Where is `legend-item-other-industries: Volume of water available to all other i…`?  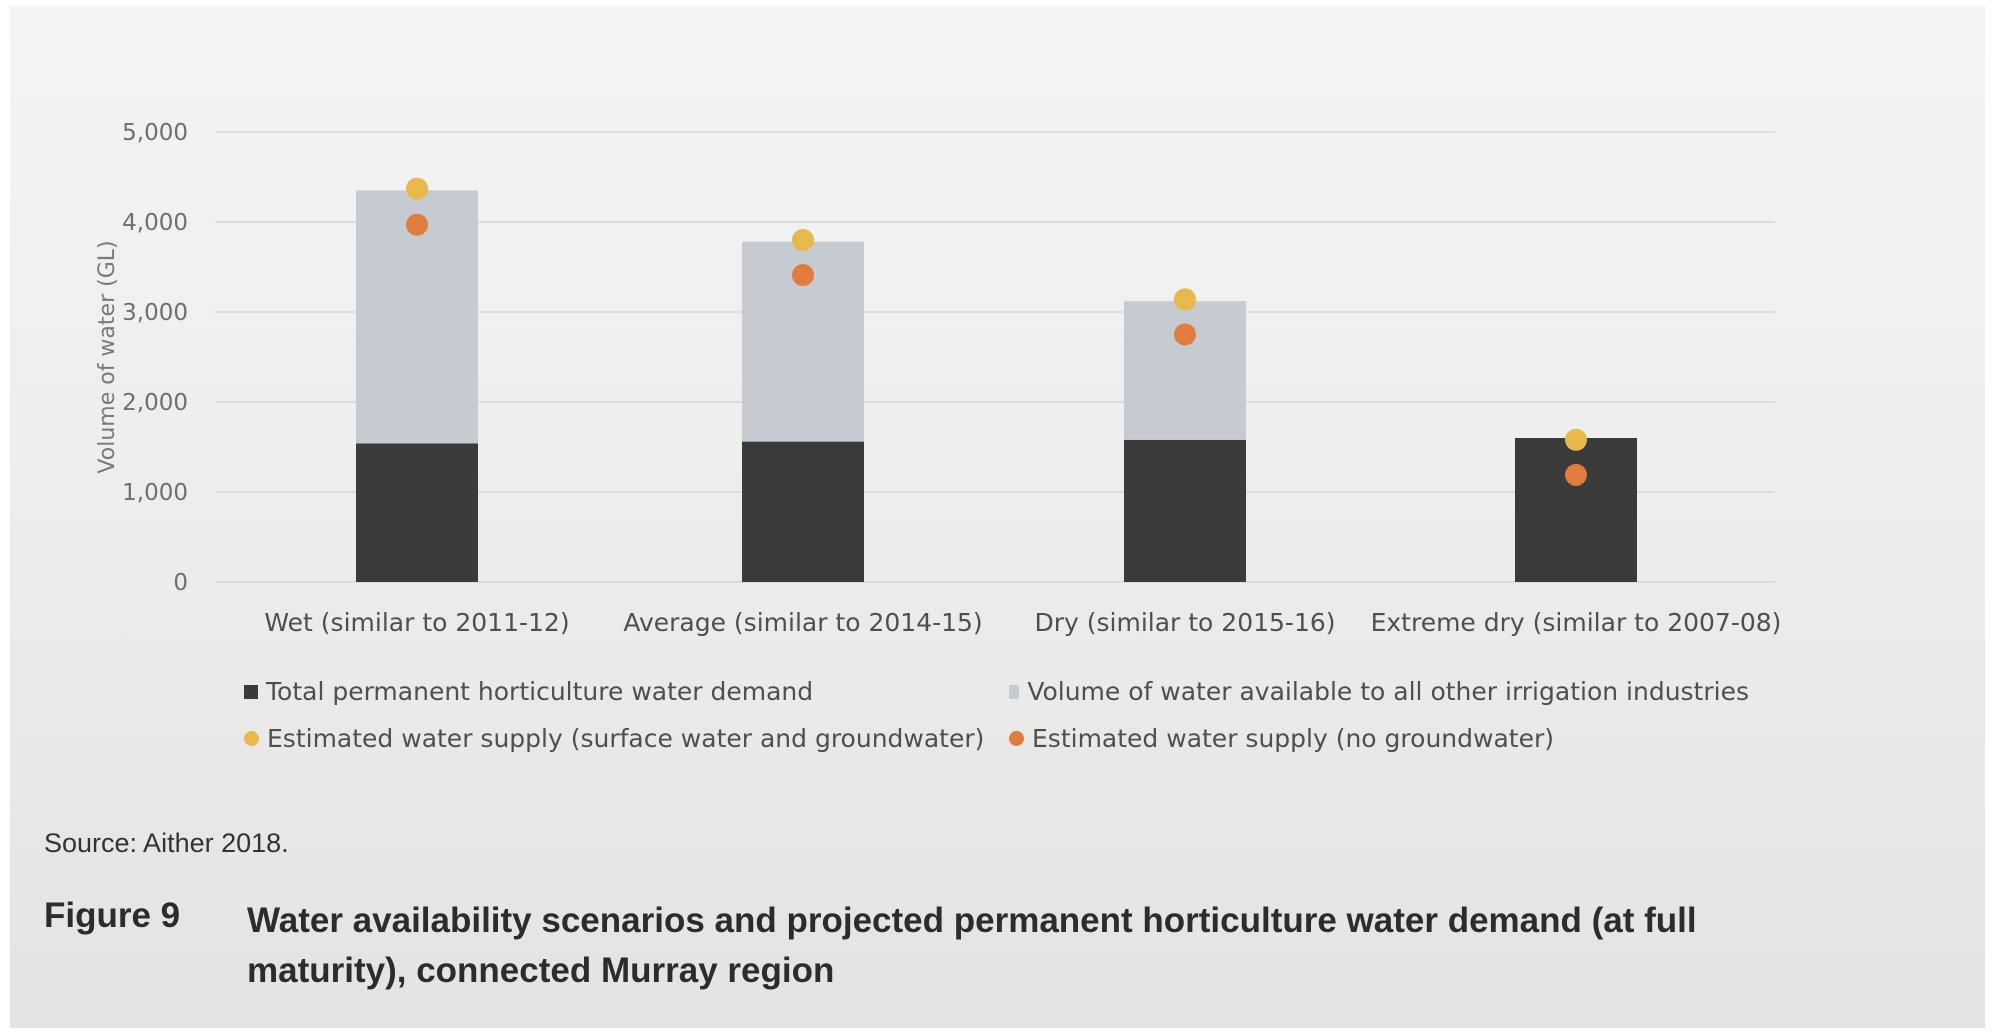 legend-item-other-industries: Volume of water available to all other i… is located at coordinates (1379, 691).